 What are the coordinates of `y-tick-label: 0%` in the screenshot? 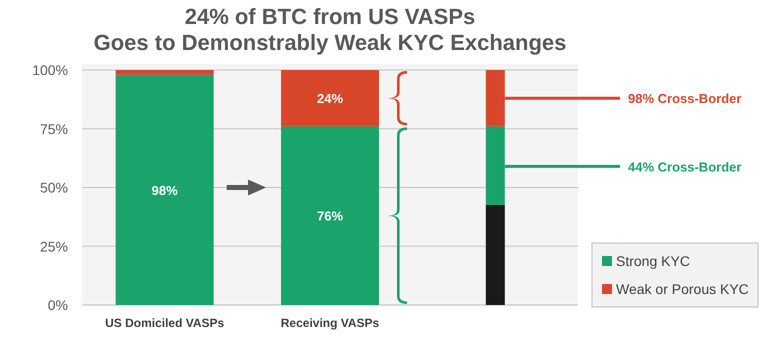 It's located at (58, 305).